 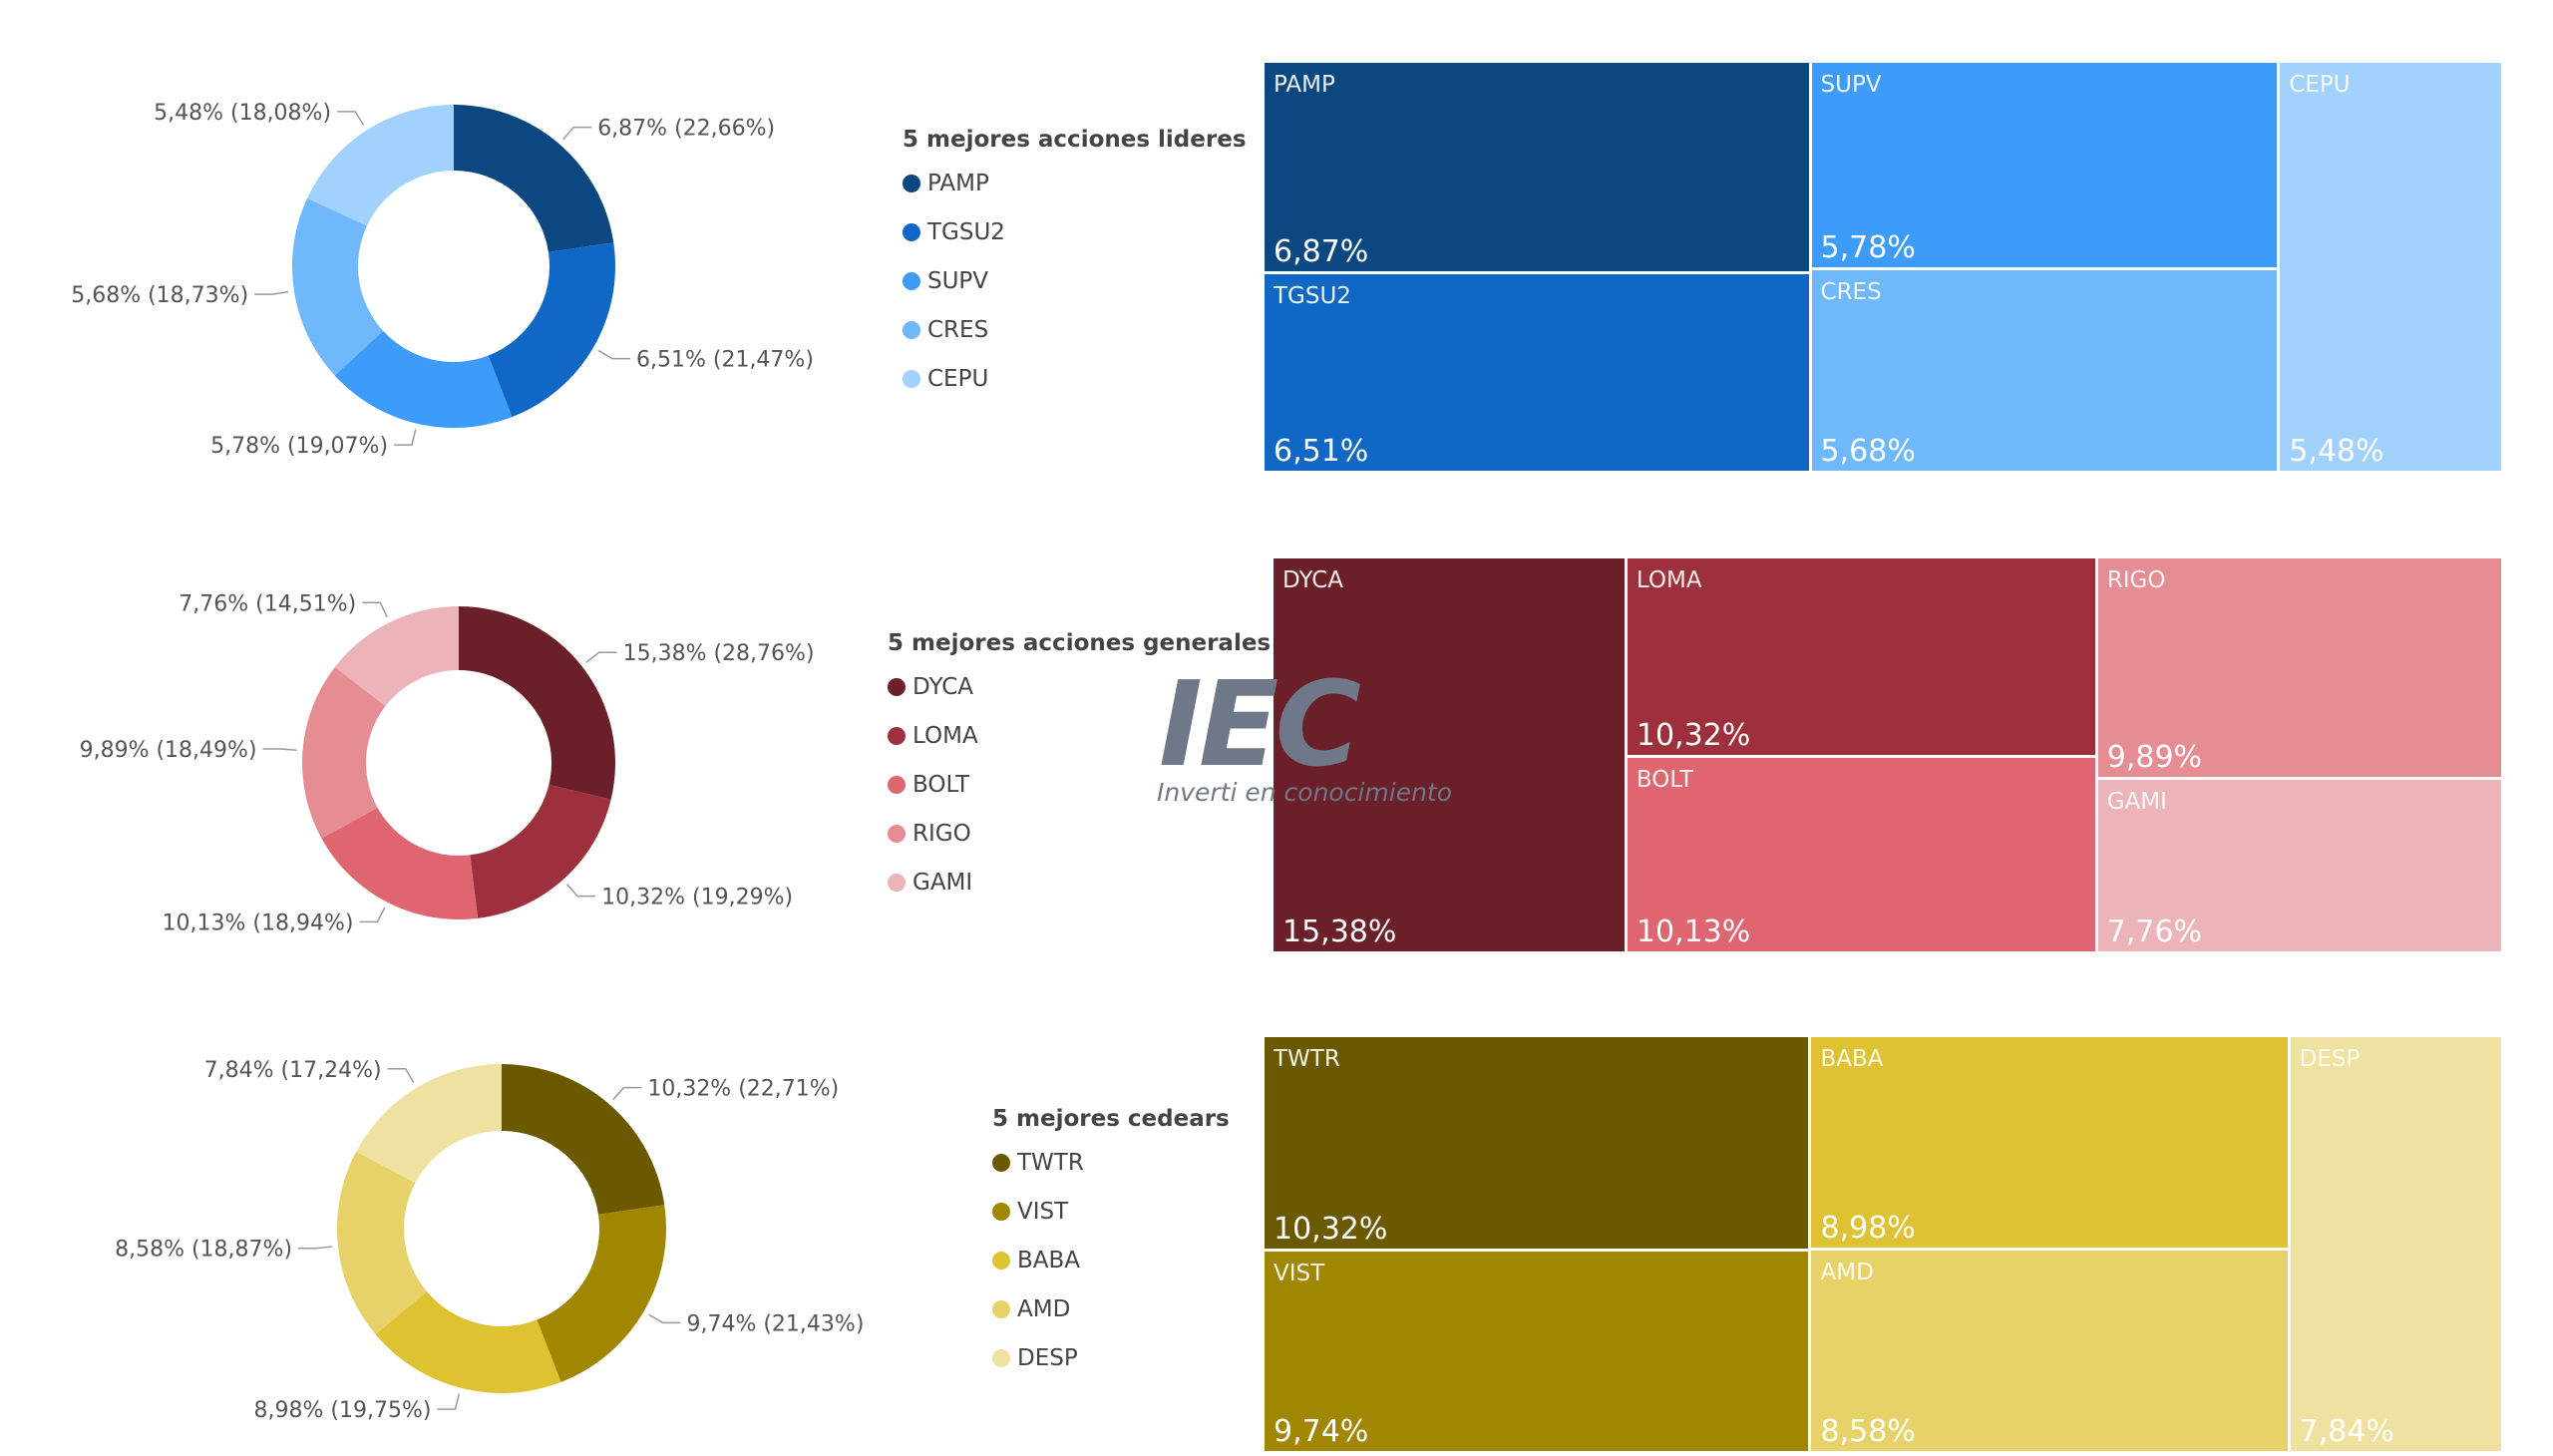 What do you see at coordinates (1075, 140) in the screenshot?
I see `legend-title: 5 mejores acciones lideres` at bounding box center [1075, 140].